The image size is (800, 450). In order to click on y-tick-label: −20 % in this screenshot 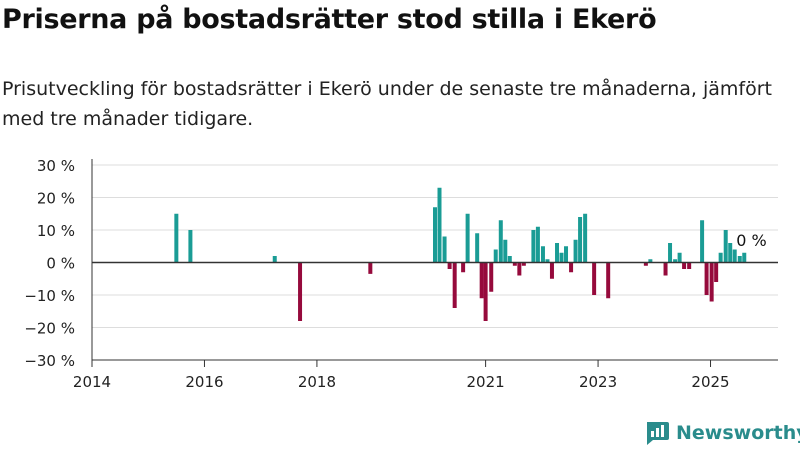, I will do `click(49, 329)`.